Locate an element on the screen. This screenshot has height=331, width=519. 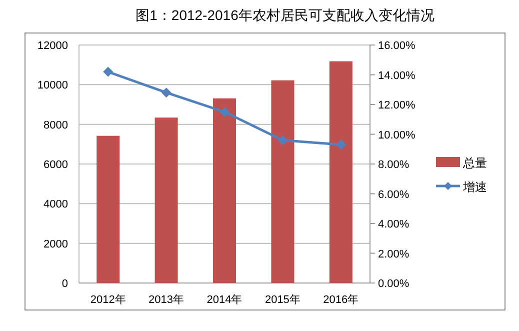
y-tick-label: 6000 is located at coordinates (56, 165).